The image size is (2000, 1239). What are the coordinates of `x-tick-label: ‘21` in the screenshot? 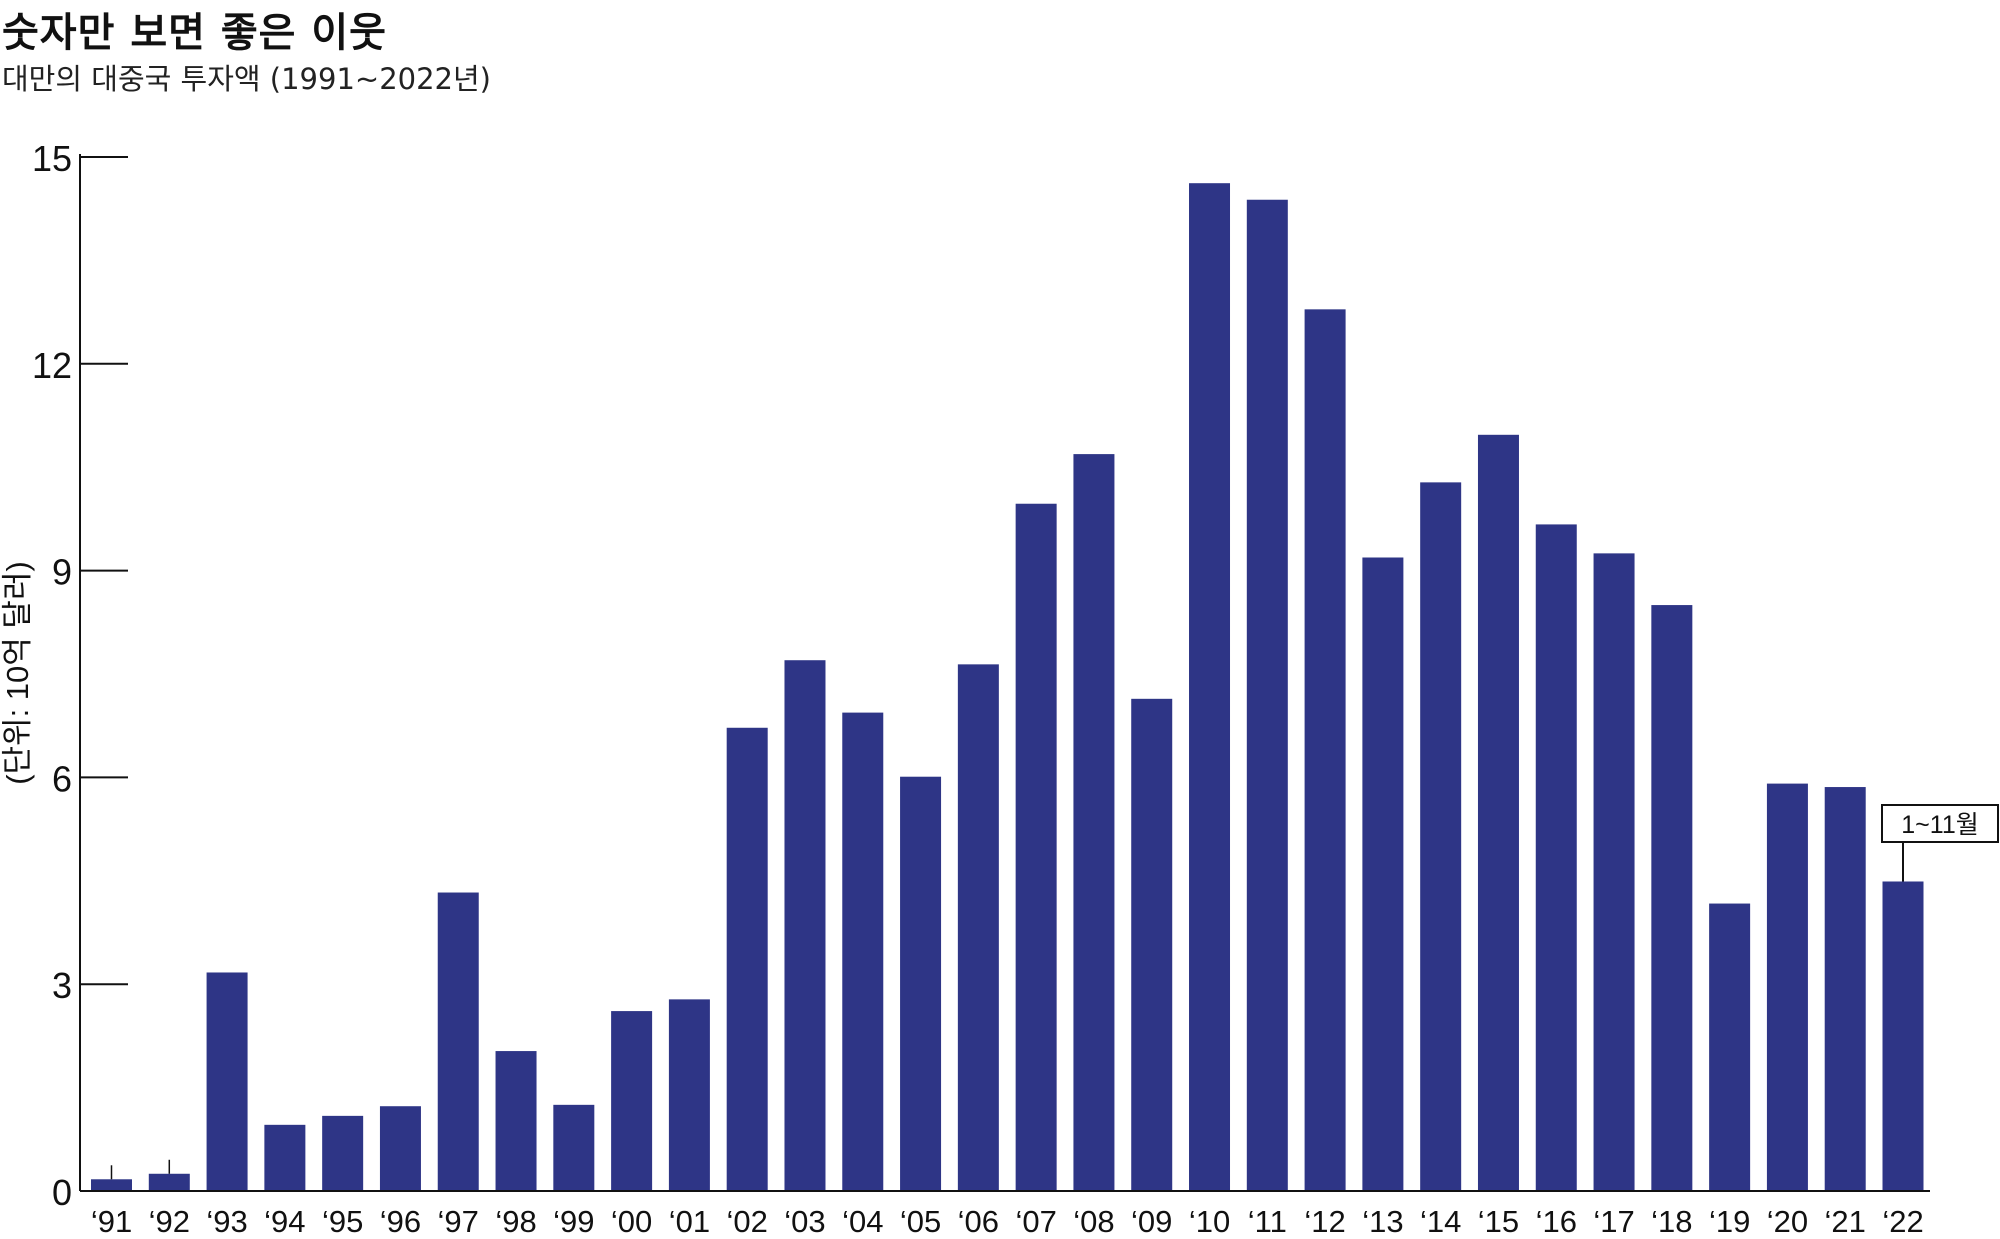 It's located at (1845, 1221).